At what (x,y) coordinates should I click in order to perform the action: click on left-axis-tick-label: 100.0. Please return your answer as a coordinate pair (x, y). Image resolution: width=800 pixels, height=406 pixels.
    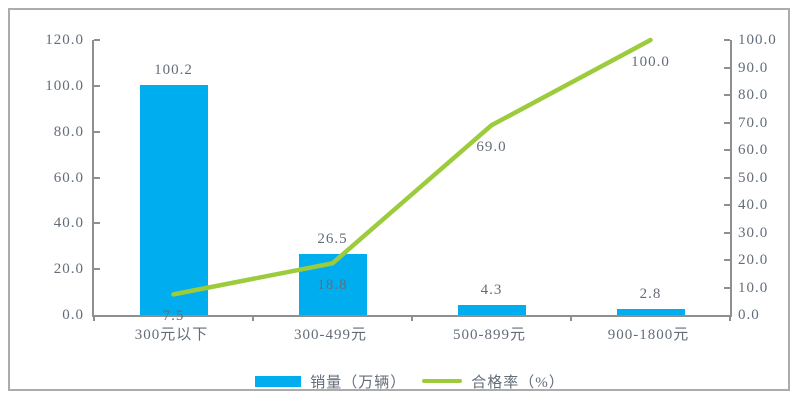
    Looking at the image, I should click on (64, 85).